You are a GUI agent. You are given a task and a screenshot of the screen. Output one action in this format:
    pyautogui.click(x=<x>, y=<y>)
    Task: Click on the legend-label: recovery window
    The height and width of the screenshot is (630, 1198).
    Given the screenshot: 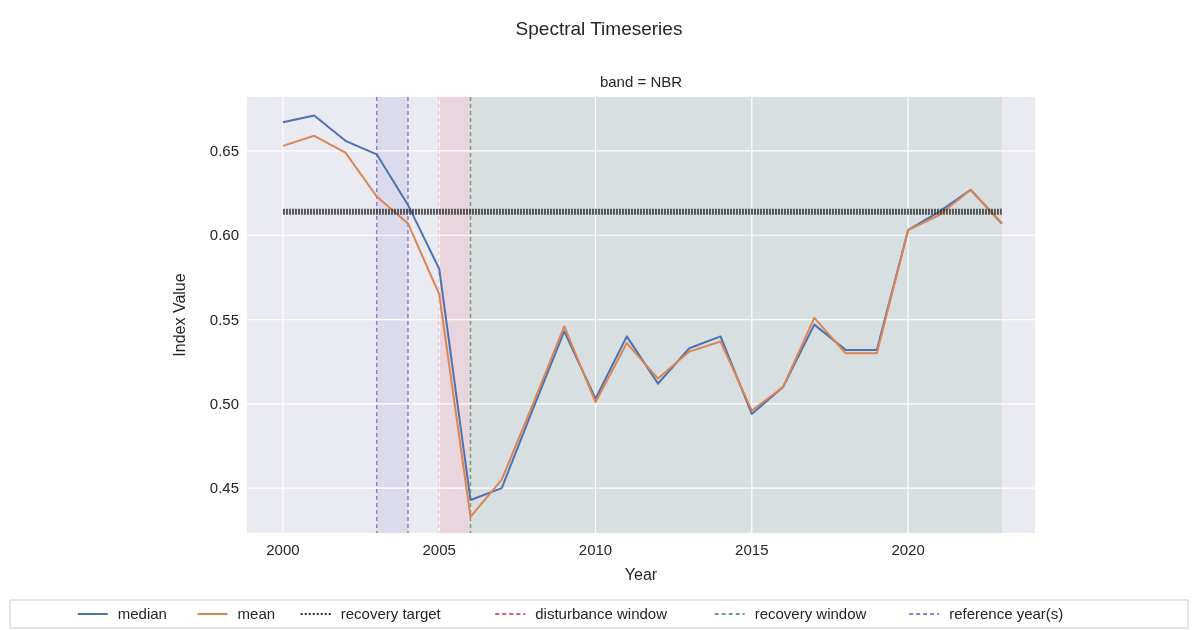 What is the action you would take?
    pyautogui.click(x=810, y=613)
    